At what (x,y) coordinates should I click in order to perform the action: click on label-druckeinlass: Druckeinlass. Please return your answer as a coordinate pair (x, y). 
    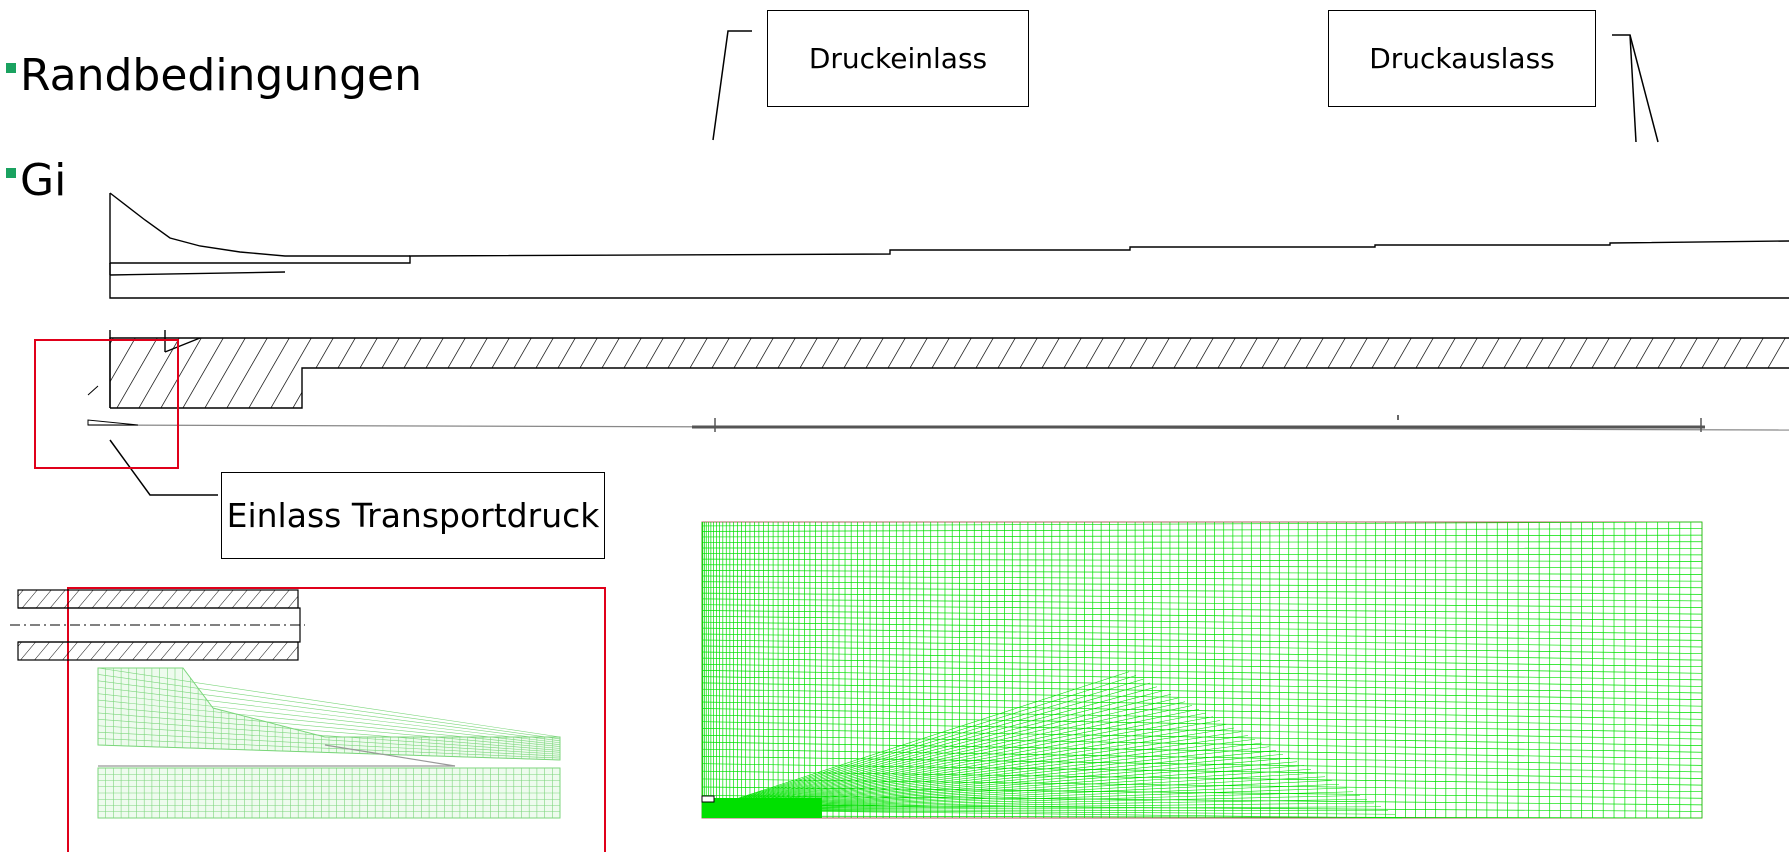
    Looking at the image, I should click on (898, 58).